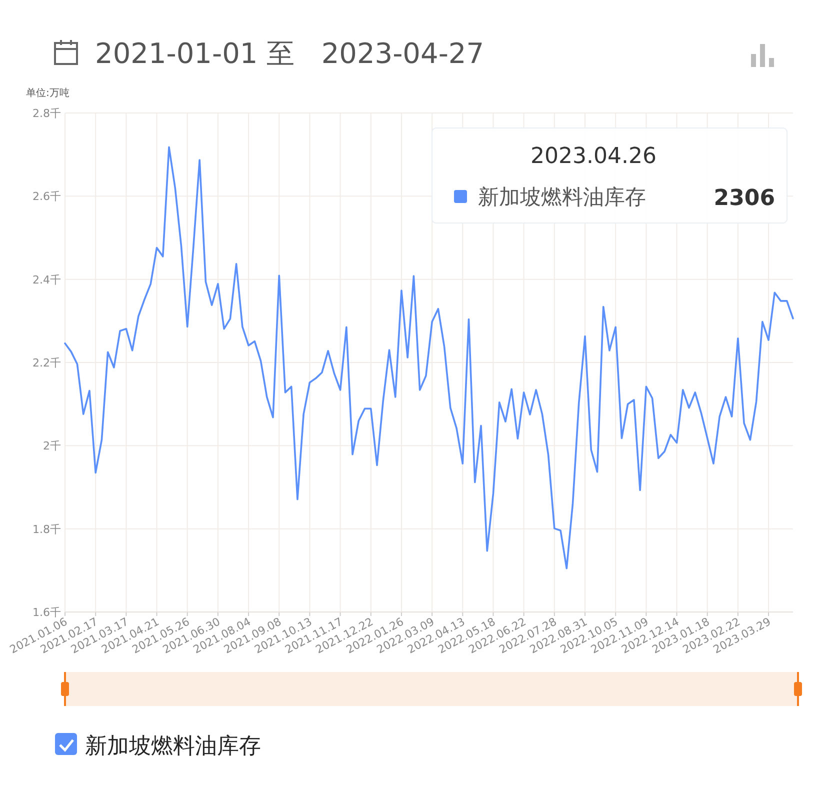  I want to click on y-tick-label: 2.4千, so click(46, 279).